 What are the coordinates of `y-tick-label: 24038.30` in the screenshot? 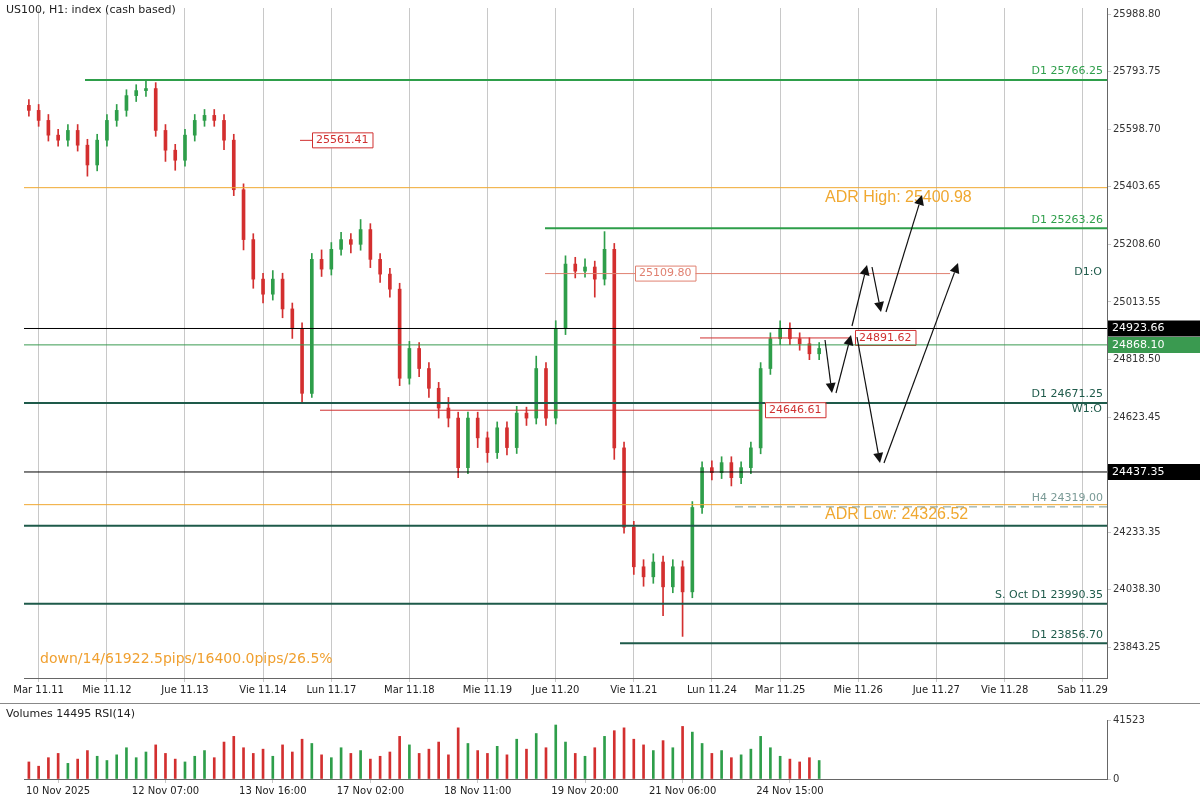 It's located at (1137, 589).